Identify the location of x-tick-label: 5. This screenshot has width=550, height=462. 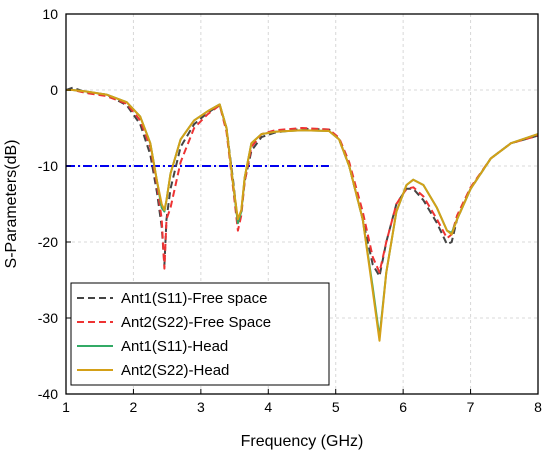
(336, 407).